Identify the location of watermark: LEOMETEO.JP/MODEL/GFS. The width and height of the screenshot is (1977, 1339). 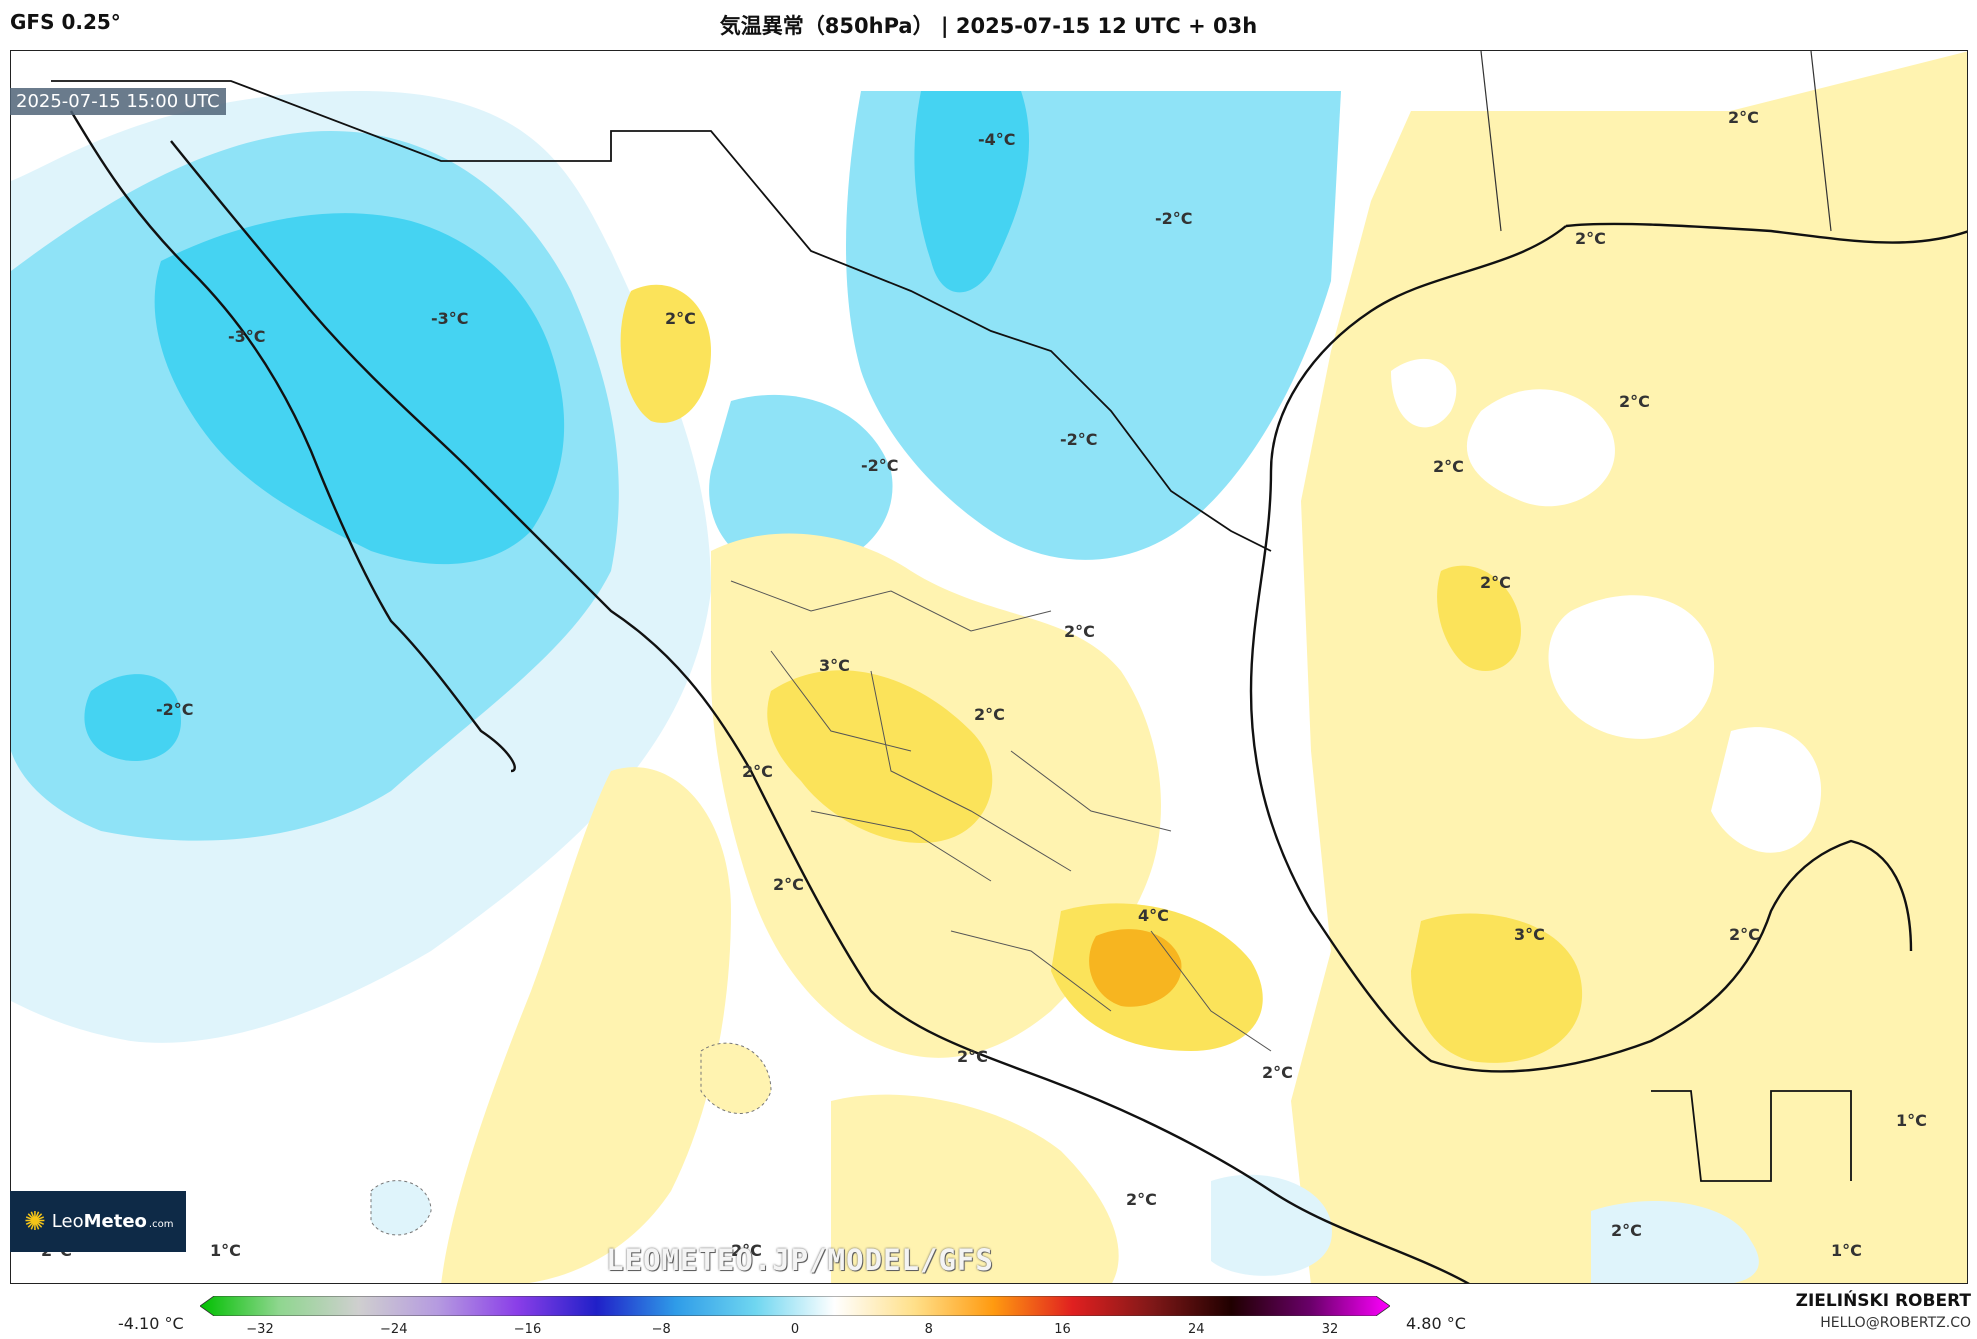
(800, 1260).